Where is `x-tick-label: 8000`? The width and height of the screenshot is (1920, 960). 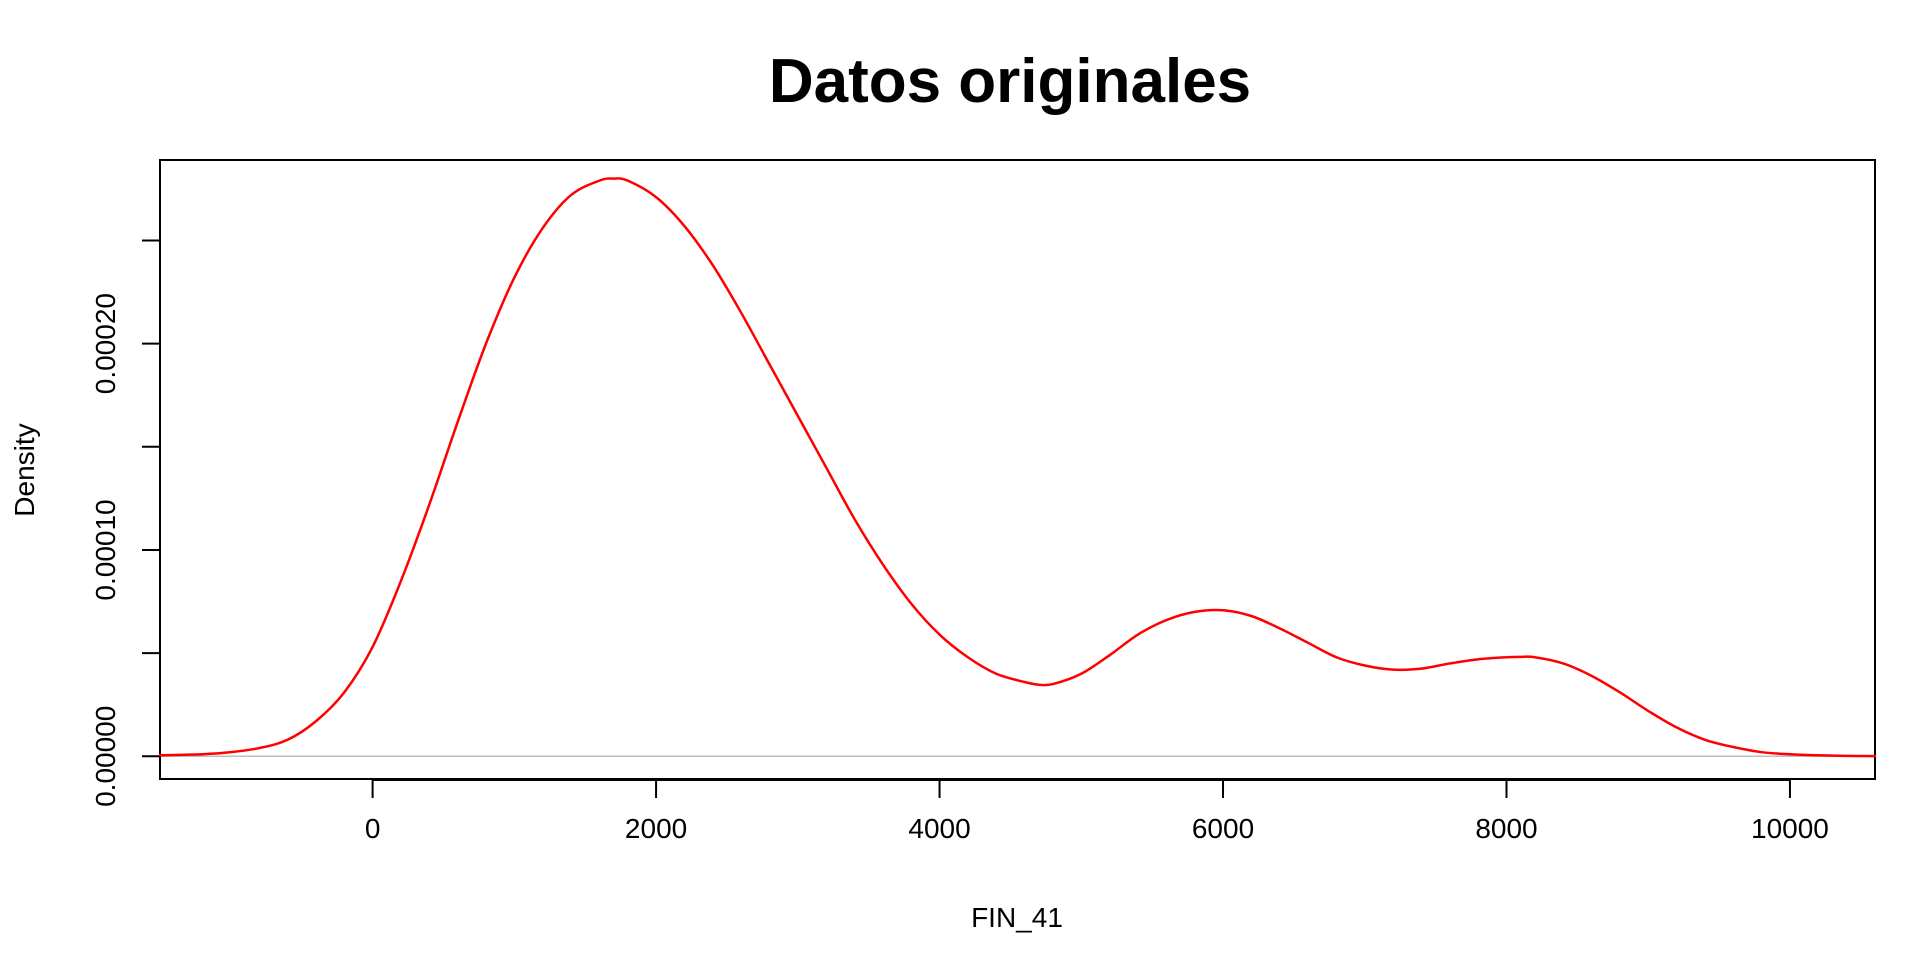
x-tick-label: 8000 is located at coordinates (1506, 828).